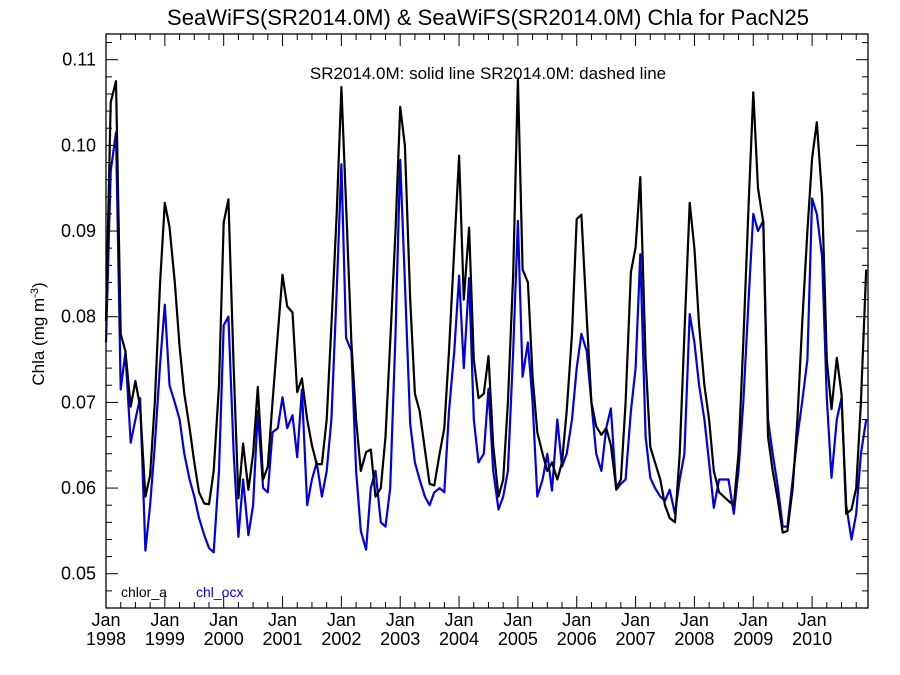 The image size is (900, 675). Describe the element at coordinates (577, 639) in the screenshot. I see `x-tick-year-label: 2006` at that location.